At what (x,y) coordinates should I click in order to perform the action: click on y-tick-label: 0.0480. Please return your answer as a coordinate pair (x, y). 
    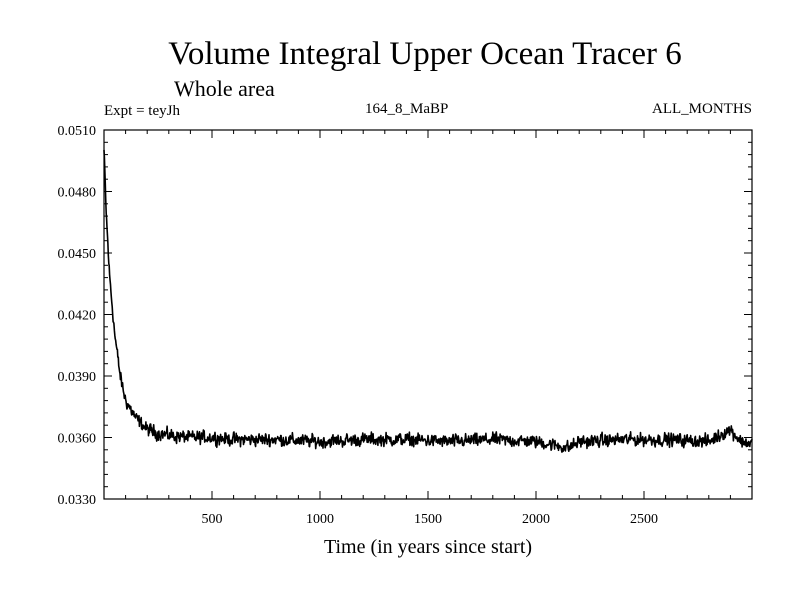
    Looking at the image, I should click on (77, 193).